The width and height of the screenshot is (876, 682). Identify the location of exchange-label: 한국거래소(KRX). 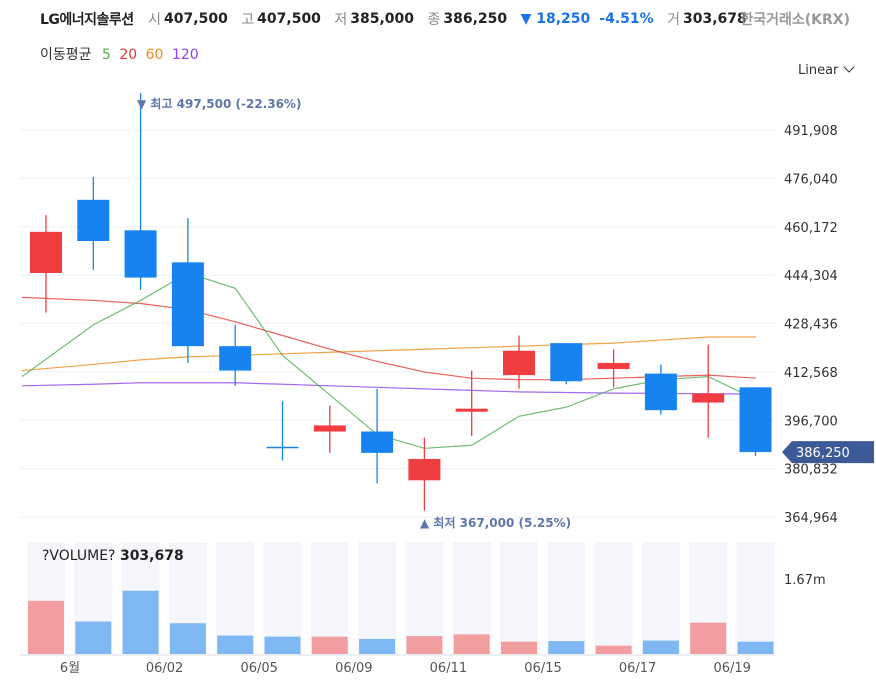
(795, 20).